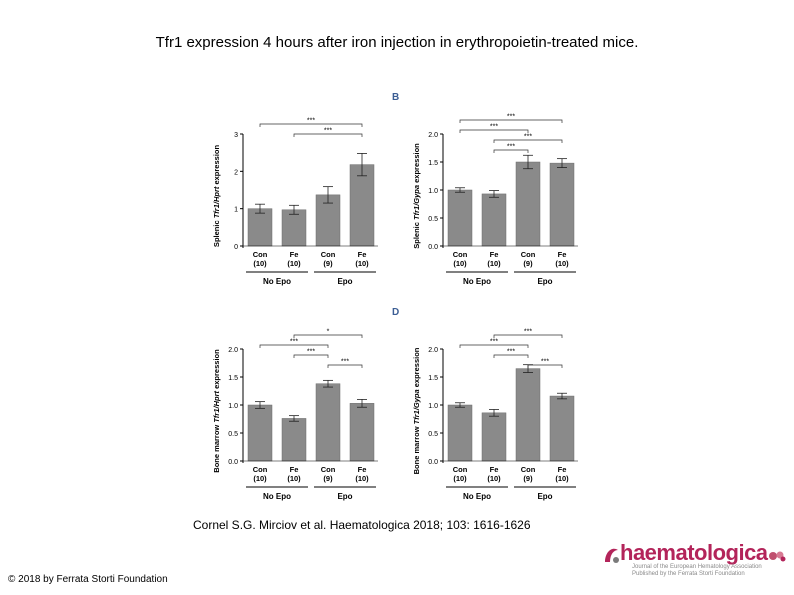  Describe the element at coordinates (216, 411) in the screenshot. I see `y-axis-label: Bone marrow Tfr1/Hprt expression` at that location.